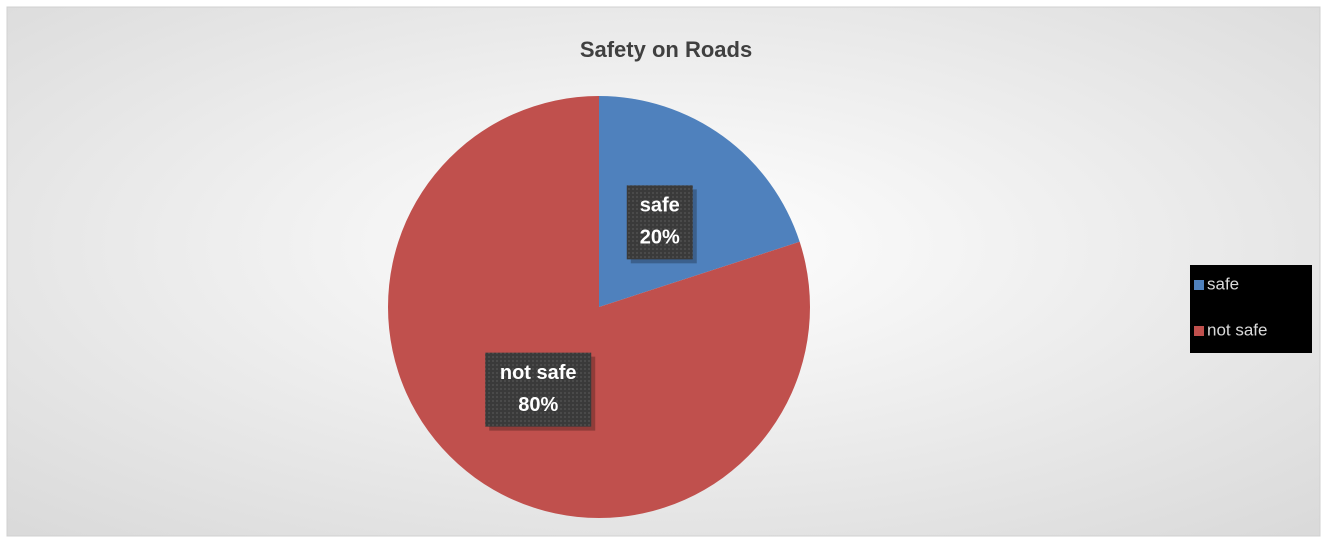 This screenshot has height=543, width=1328. Describe the element at coordinates (666, 49) in the screenshot. I see `chart-title: Safety on Roads` at that location.